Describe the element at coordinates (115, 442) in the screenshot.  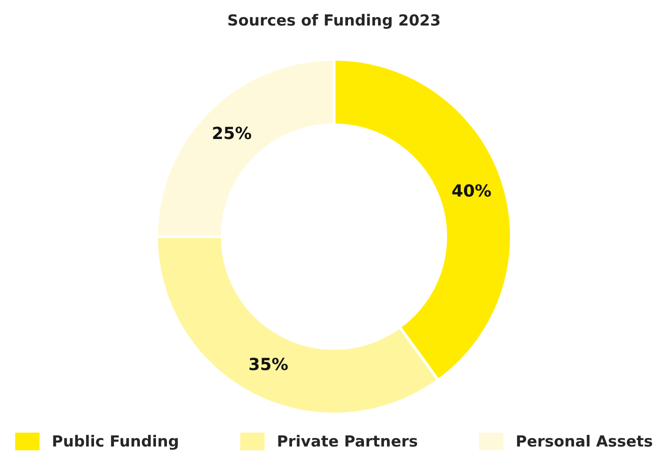
I see `legend-label: Public Funding` at that location.